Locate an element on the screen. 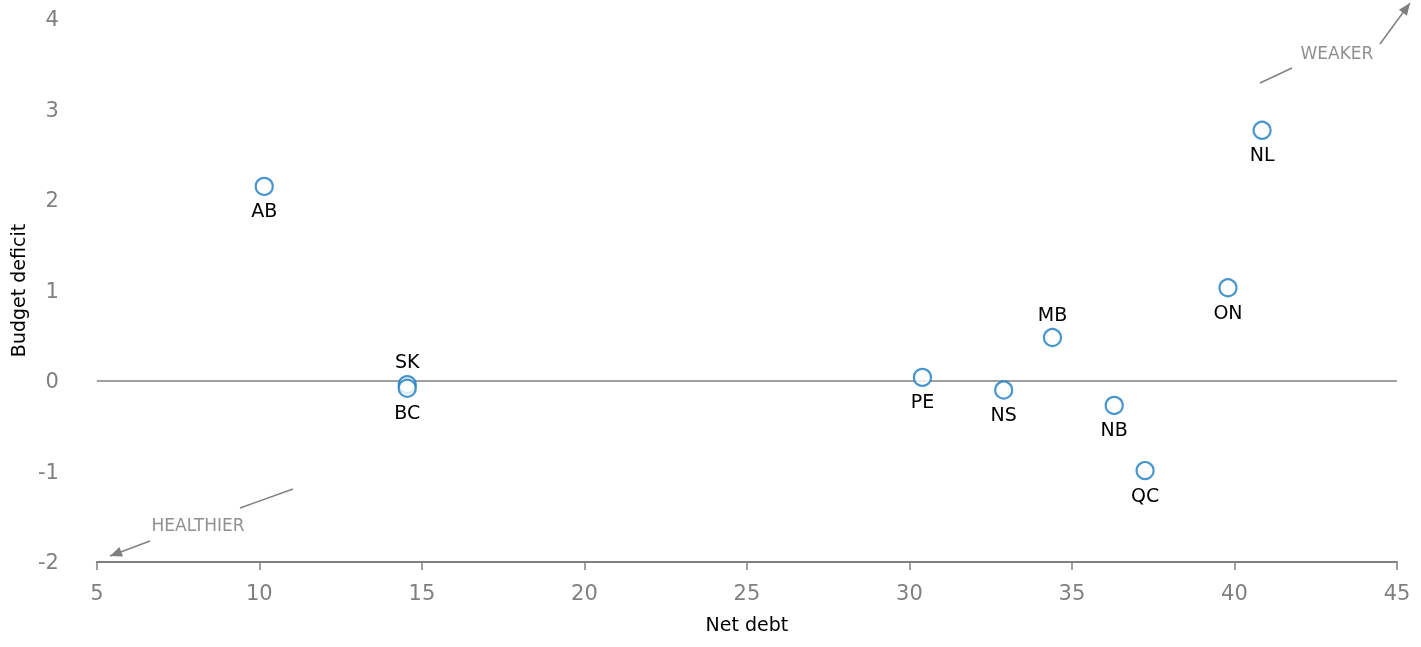 Image resolution: width=1421 pixels, height=647 pixels. x-tick-label: 30 is located at coordinates (909, 592).